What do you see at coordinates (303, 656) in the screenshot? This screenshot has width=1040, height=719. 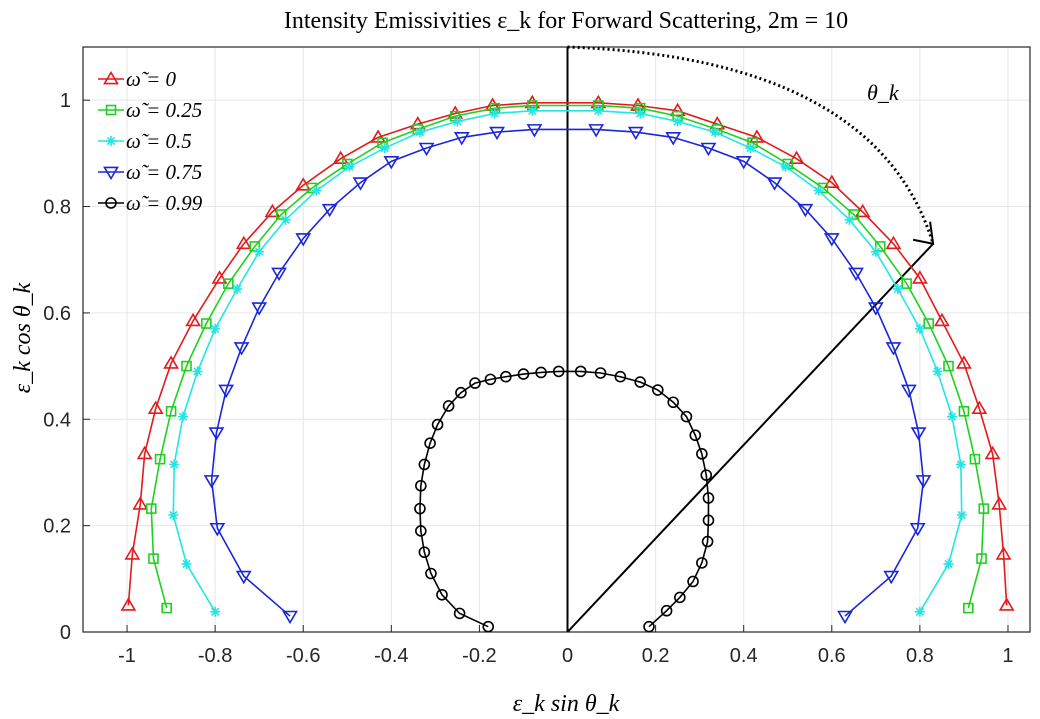 I see `x-tick-label: -0.6` at bounding box center [303, 656].